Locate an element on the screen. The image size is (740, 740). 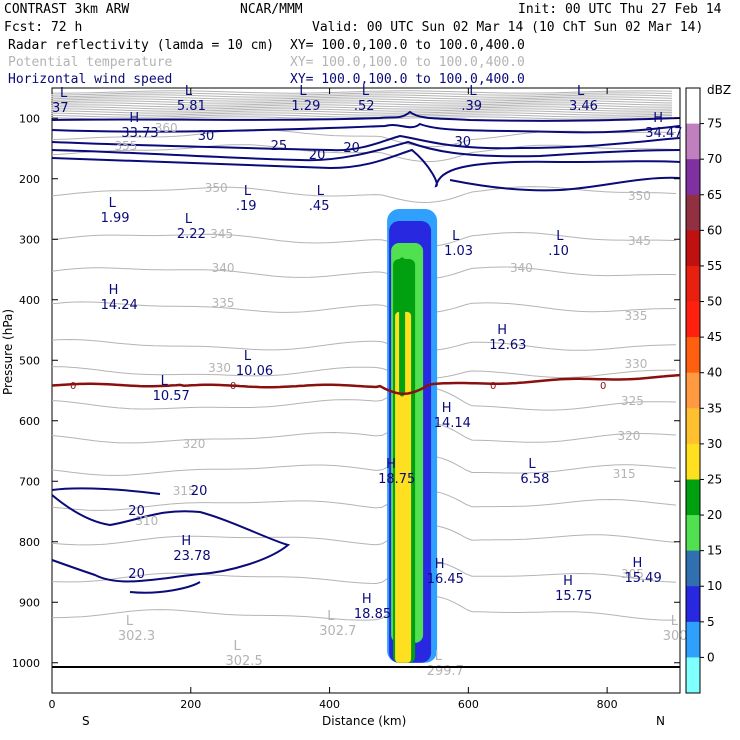
extremum-H: H15.49 is located at coordinates (643, 571).